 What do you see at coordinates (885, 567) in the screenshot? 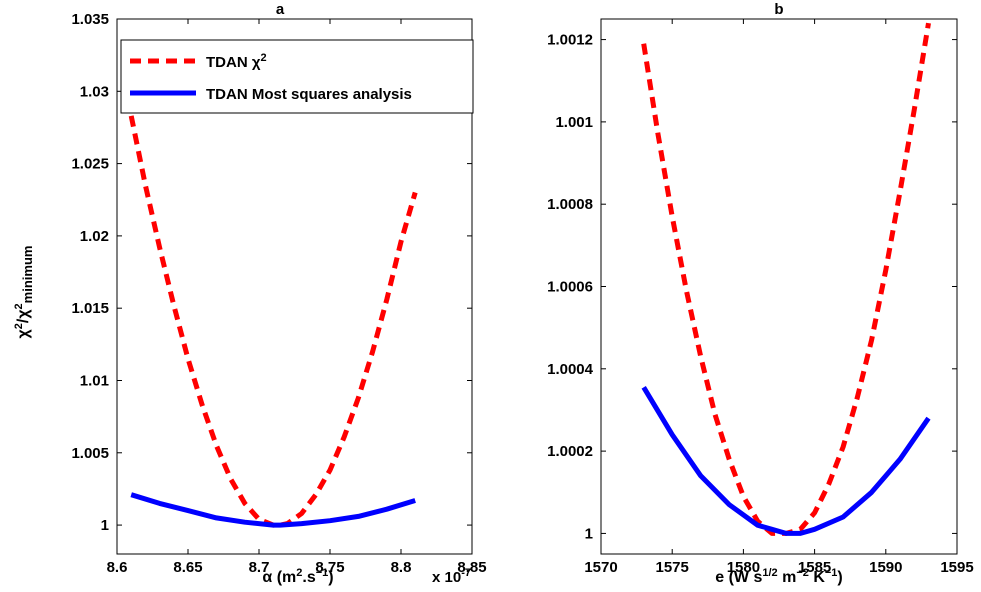
I see `panel-b-xtick-label: 1590` at bounding box center [885, 567].